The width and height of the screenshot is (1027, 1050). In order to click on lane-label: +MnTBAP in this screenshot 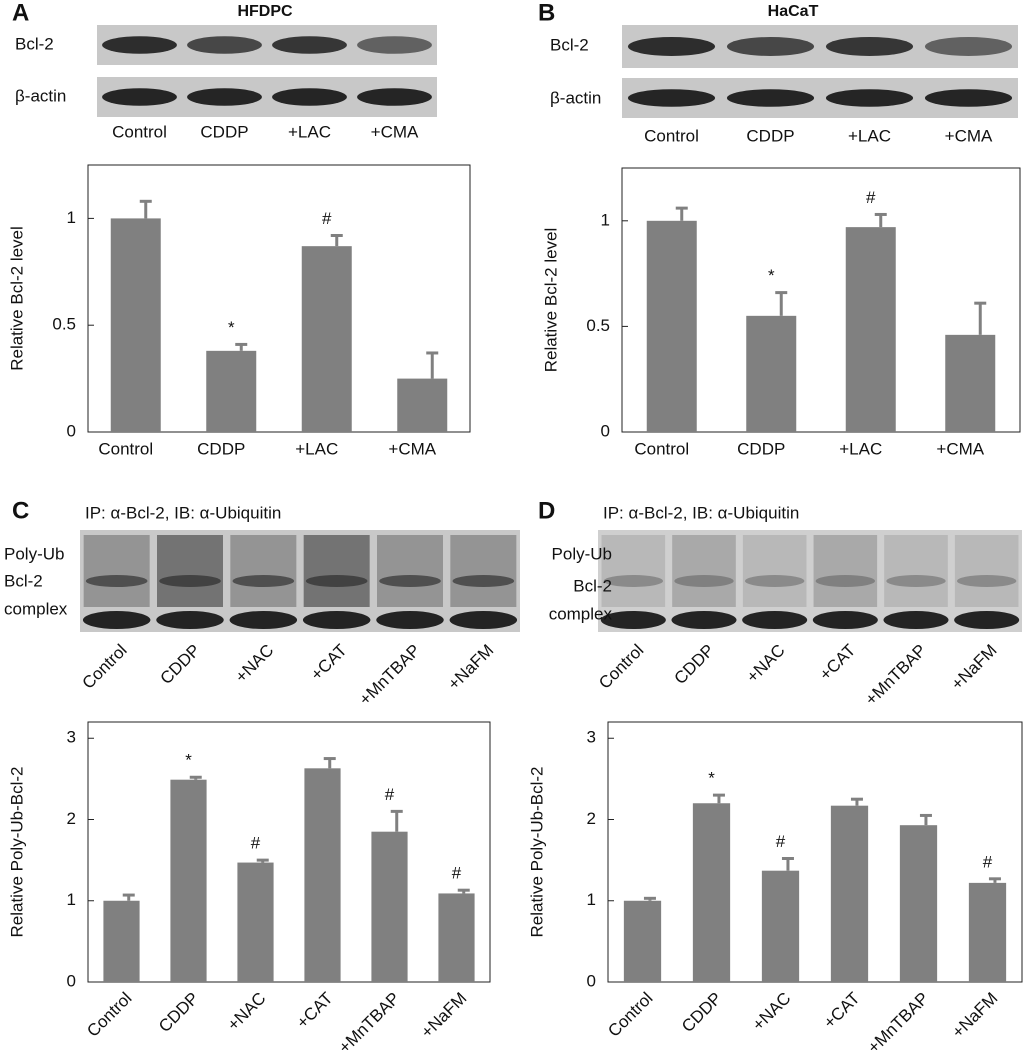, I will do `click(389, 675)`.